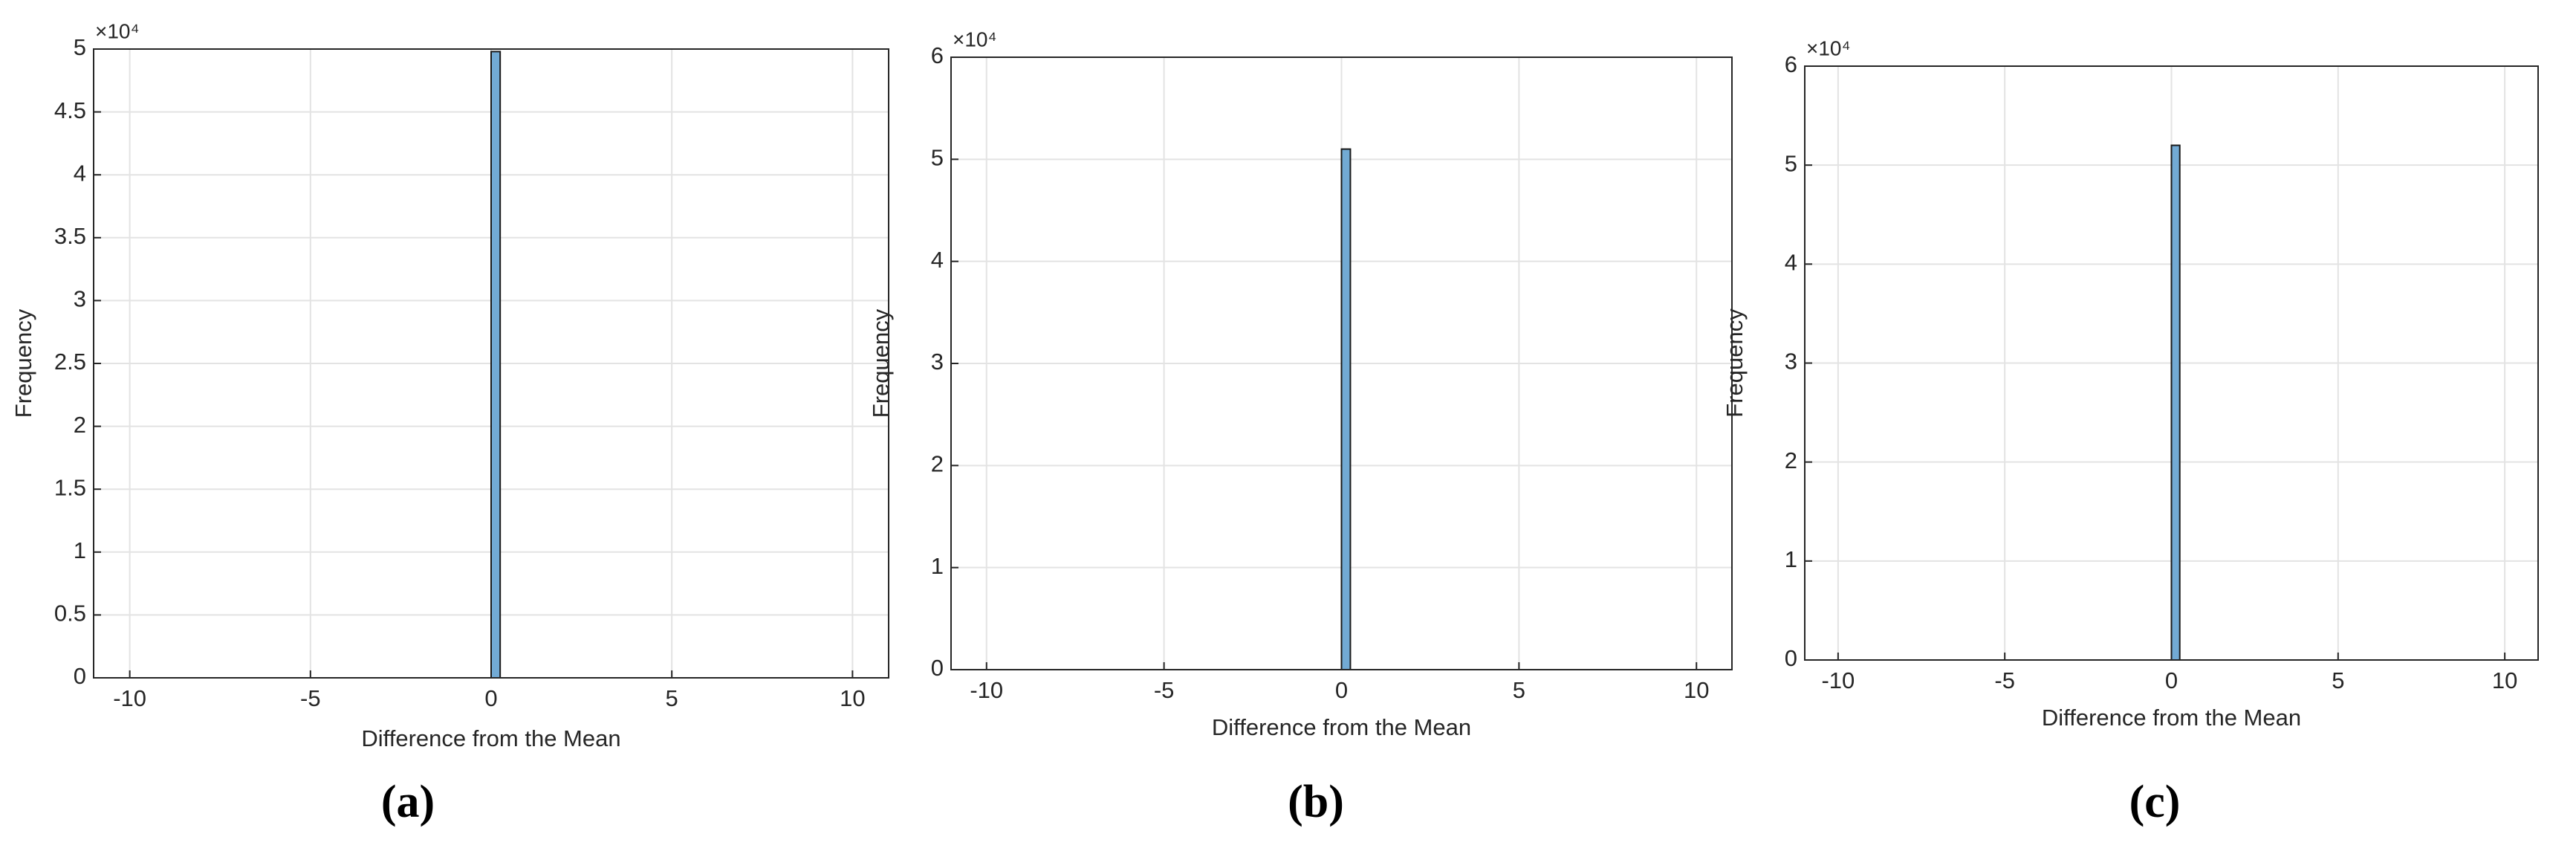 This screenshot has width=2576, height=851. I want to click on caption: (c), so click(2155, 802).